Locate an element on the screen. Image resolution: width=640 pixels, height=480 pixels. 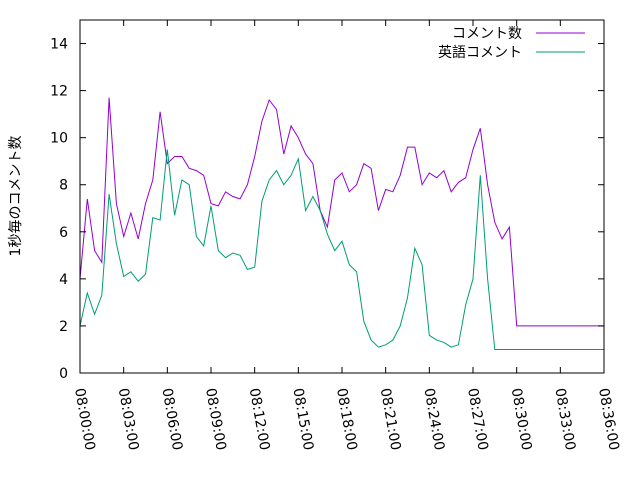
y-tick-label: 4 is located at coordinates (63, 280).